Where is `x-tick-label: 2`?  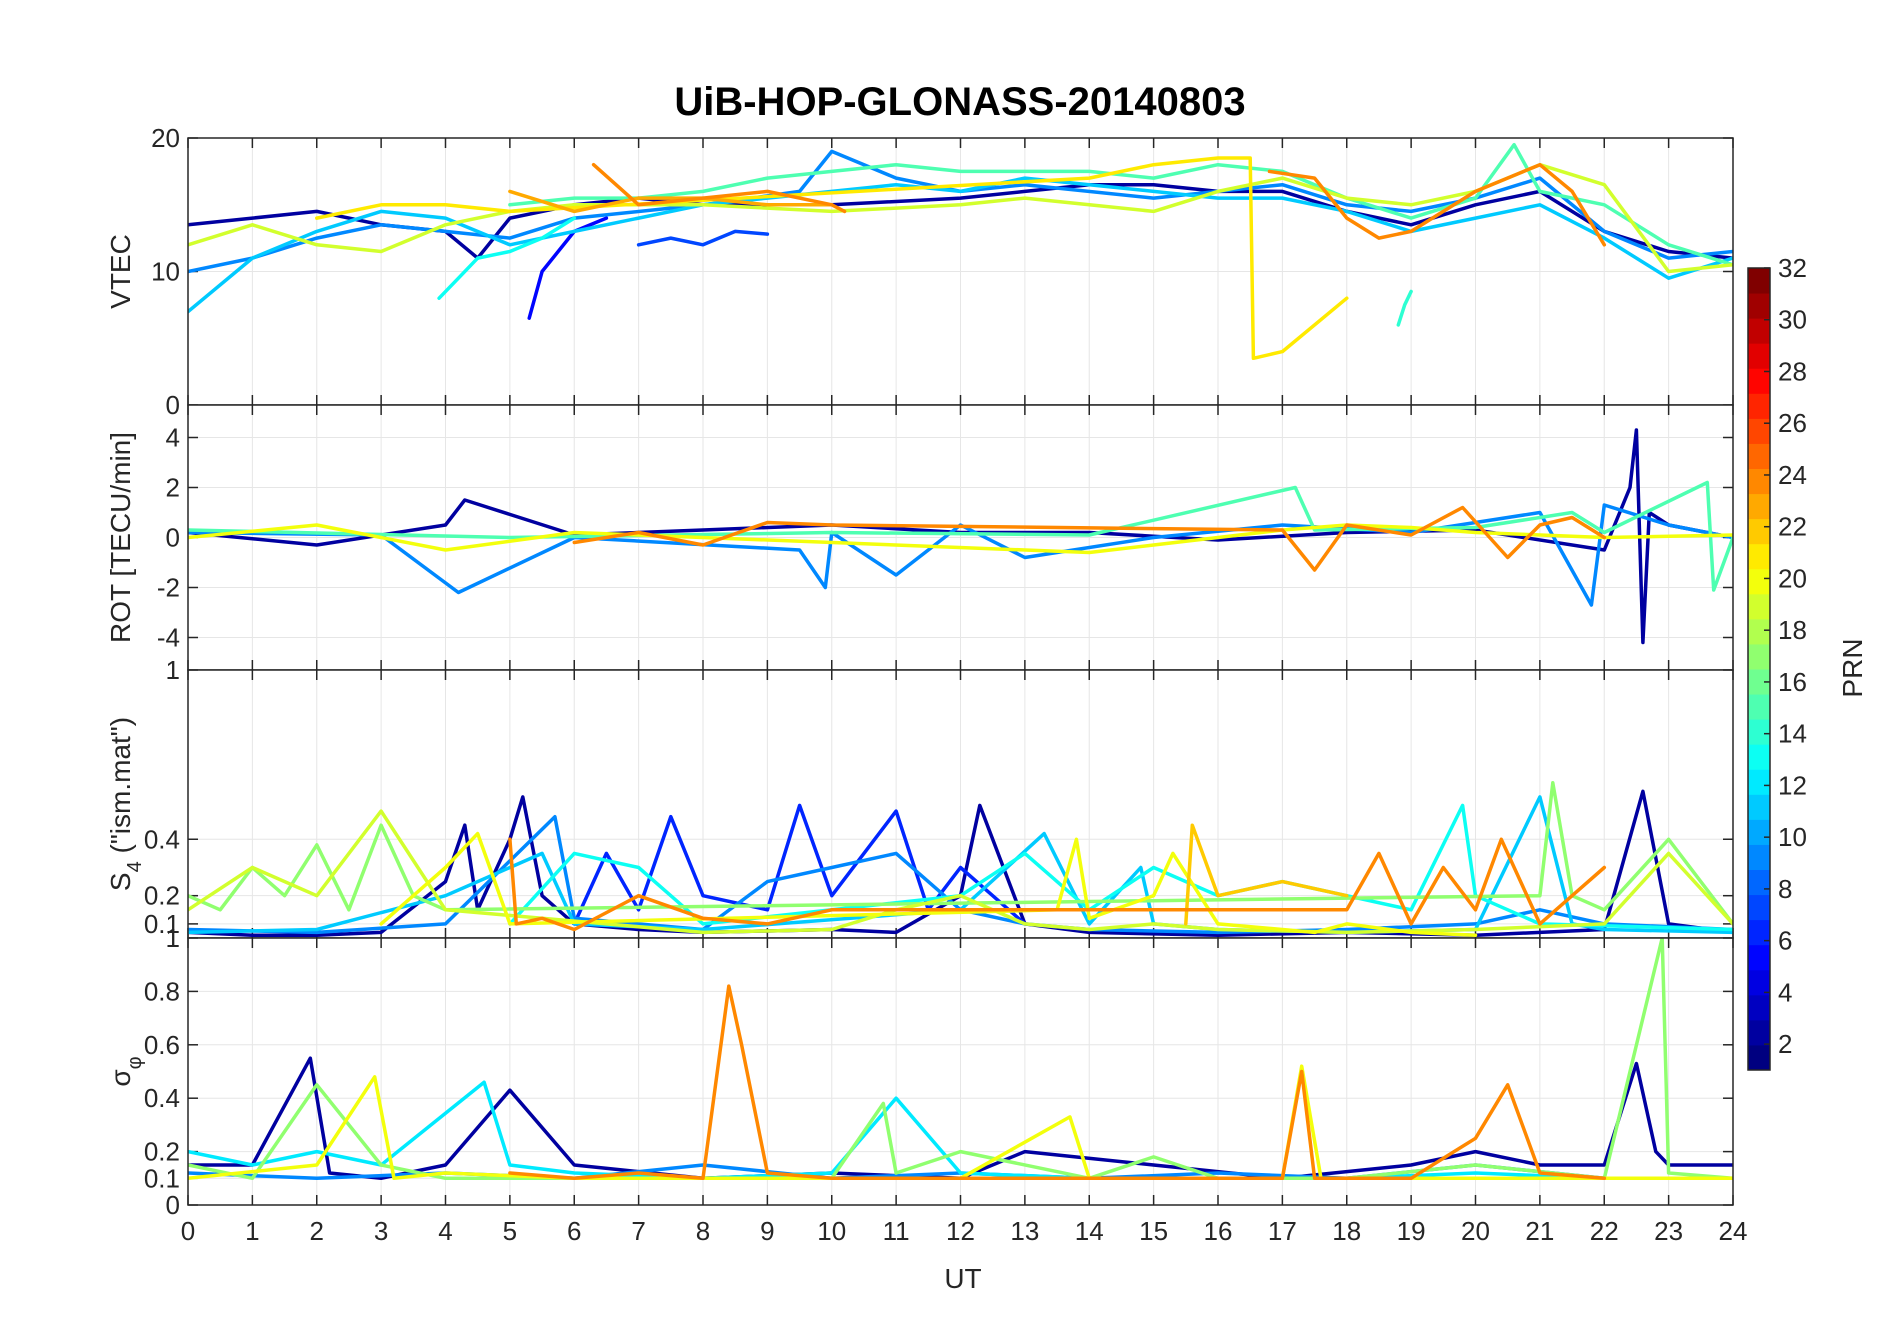 x-tick-label: 2 is located at coordinates (317, 1231).